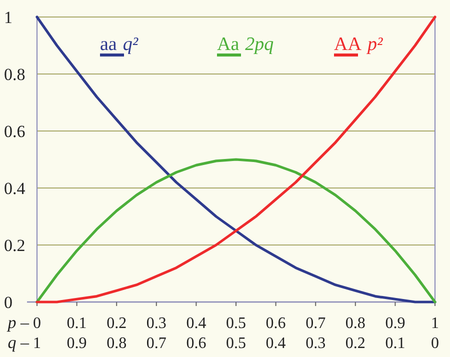  What do you see at coordinates (316, 323) in the screenshot?
I see `x-tick-label: 0.7` at bounding box center [316, 323].